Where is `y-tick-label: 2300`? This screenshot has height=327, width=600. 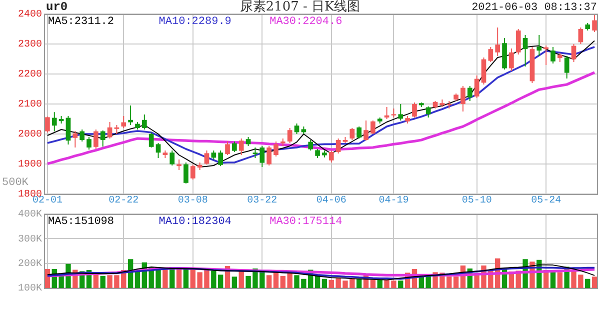 y-tick-label: 2300 is located at coordinates (30, 45).